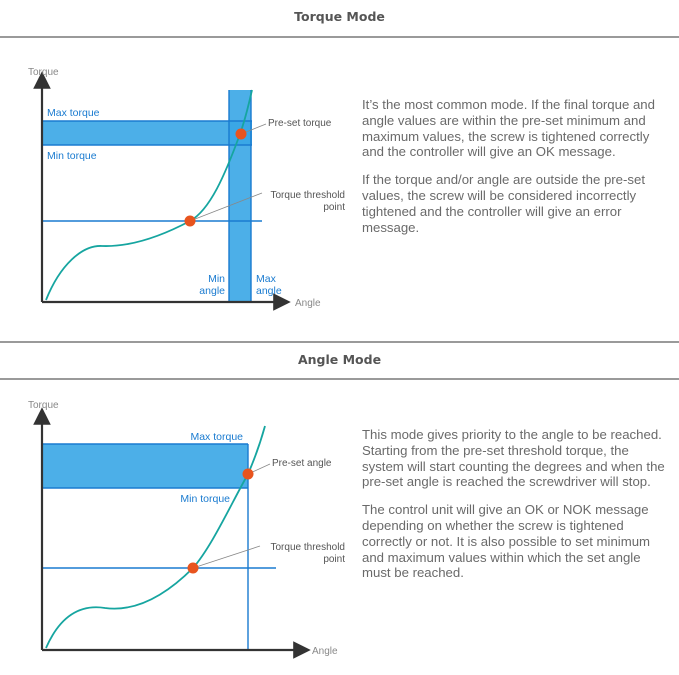  What do you see at coordinates (269, 291) in the screenshot?
I see `max-angle-label-line2: angle` at bounding box center [269, 291].